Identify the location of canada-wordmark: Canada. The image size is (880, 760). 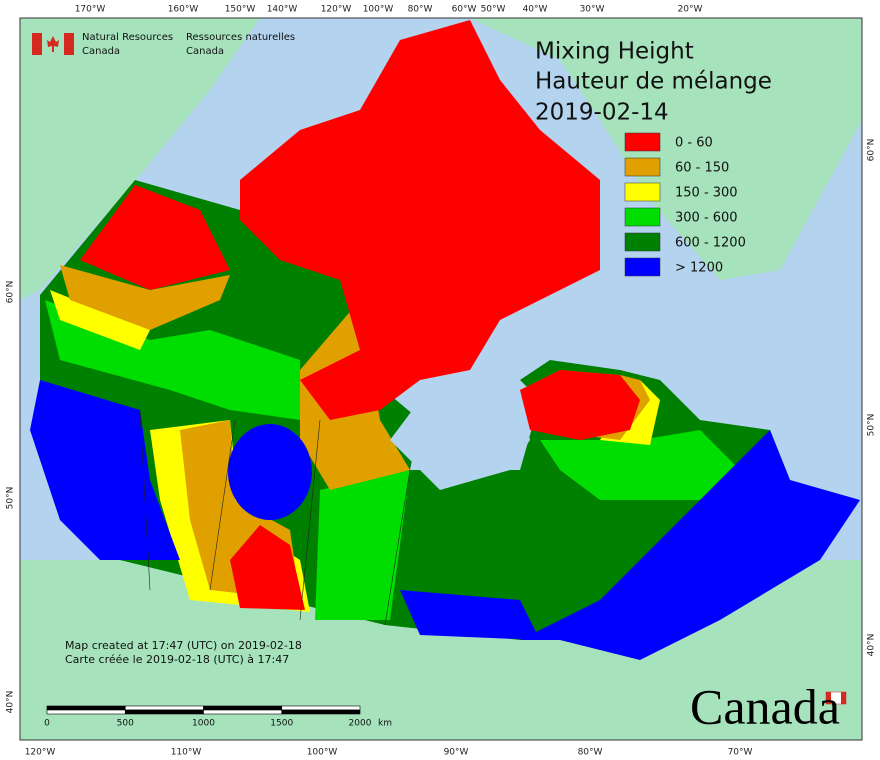
(765, 706).